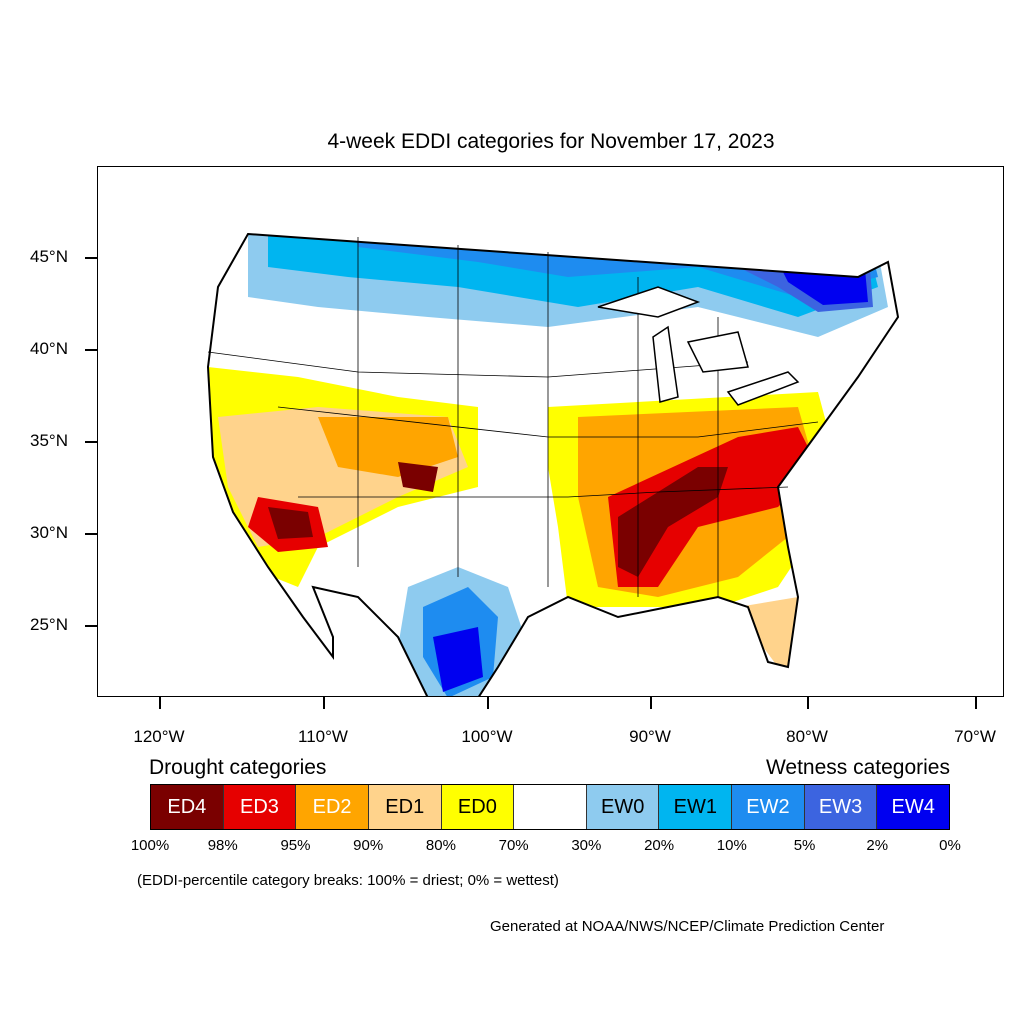 This screenshot has height=1024, width=1024. Describe the element at coordinates (586, 845) in the screenshot. I see `legend-break-label: 30%` at that location.